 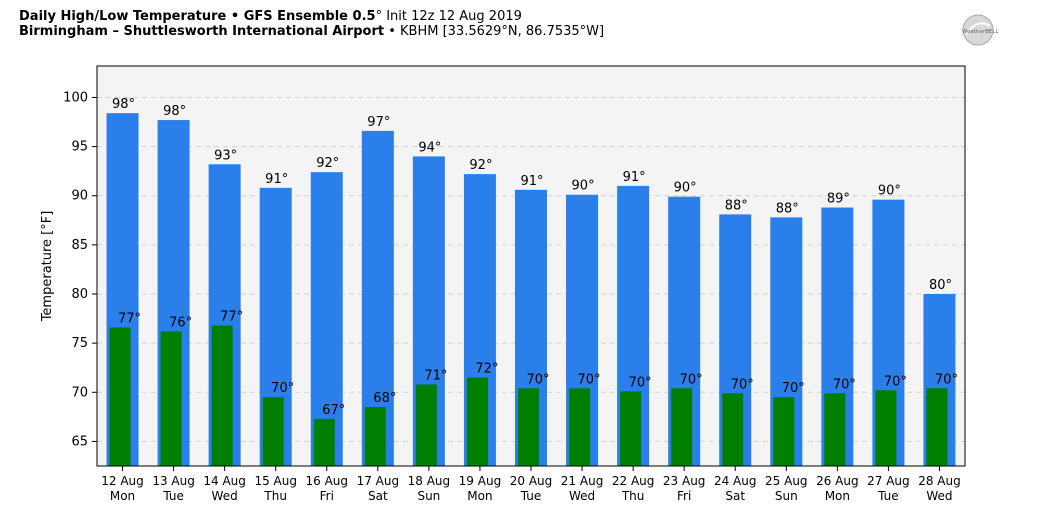 I want to click on y-tick-label: 85, so click(x=79, y=245).